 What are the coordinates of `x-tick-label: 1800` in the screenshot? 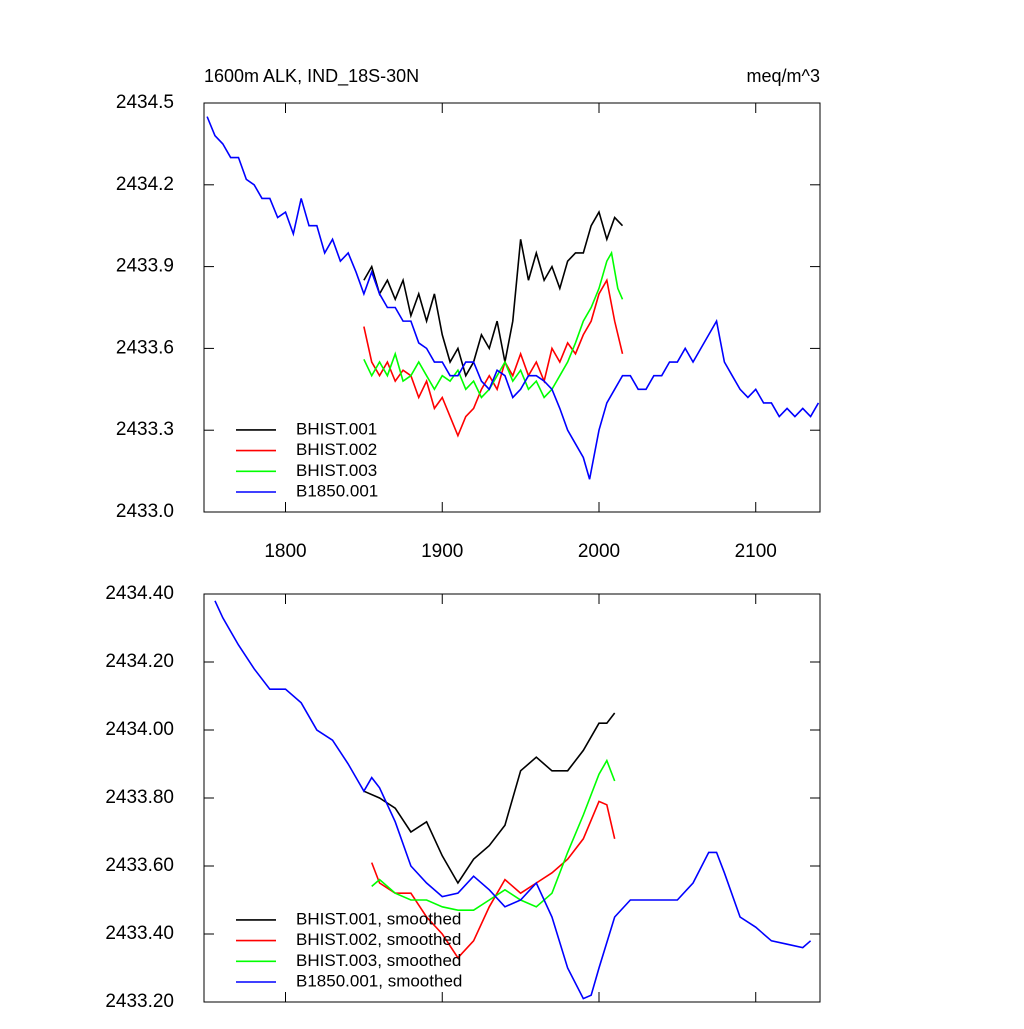 It's located at (285, 551).